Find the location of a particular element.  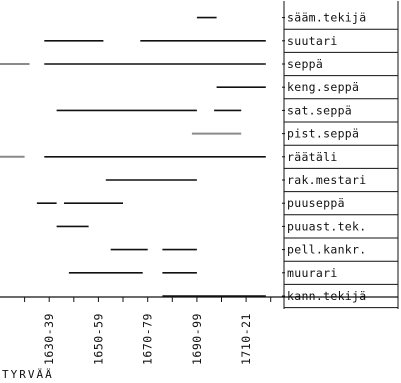

row-label-suutari: suutari is located at coordinates (312, 41).